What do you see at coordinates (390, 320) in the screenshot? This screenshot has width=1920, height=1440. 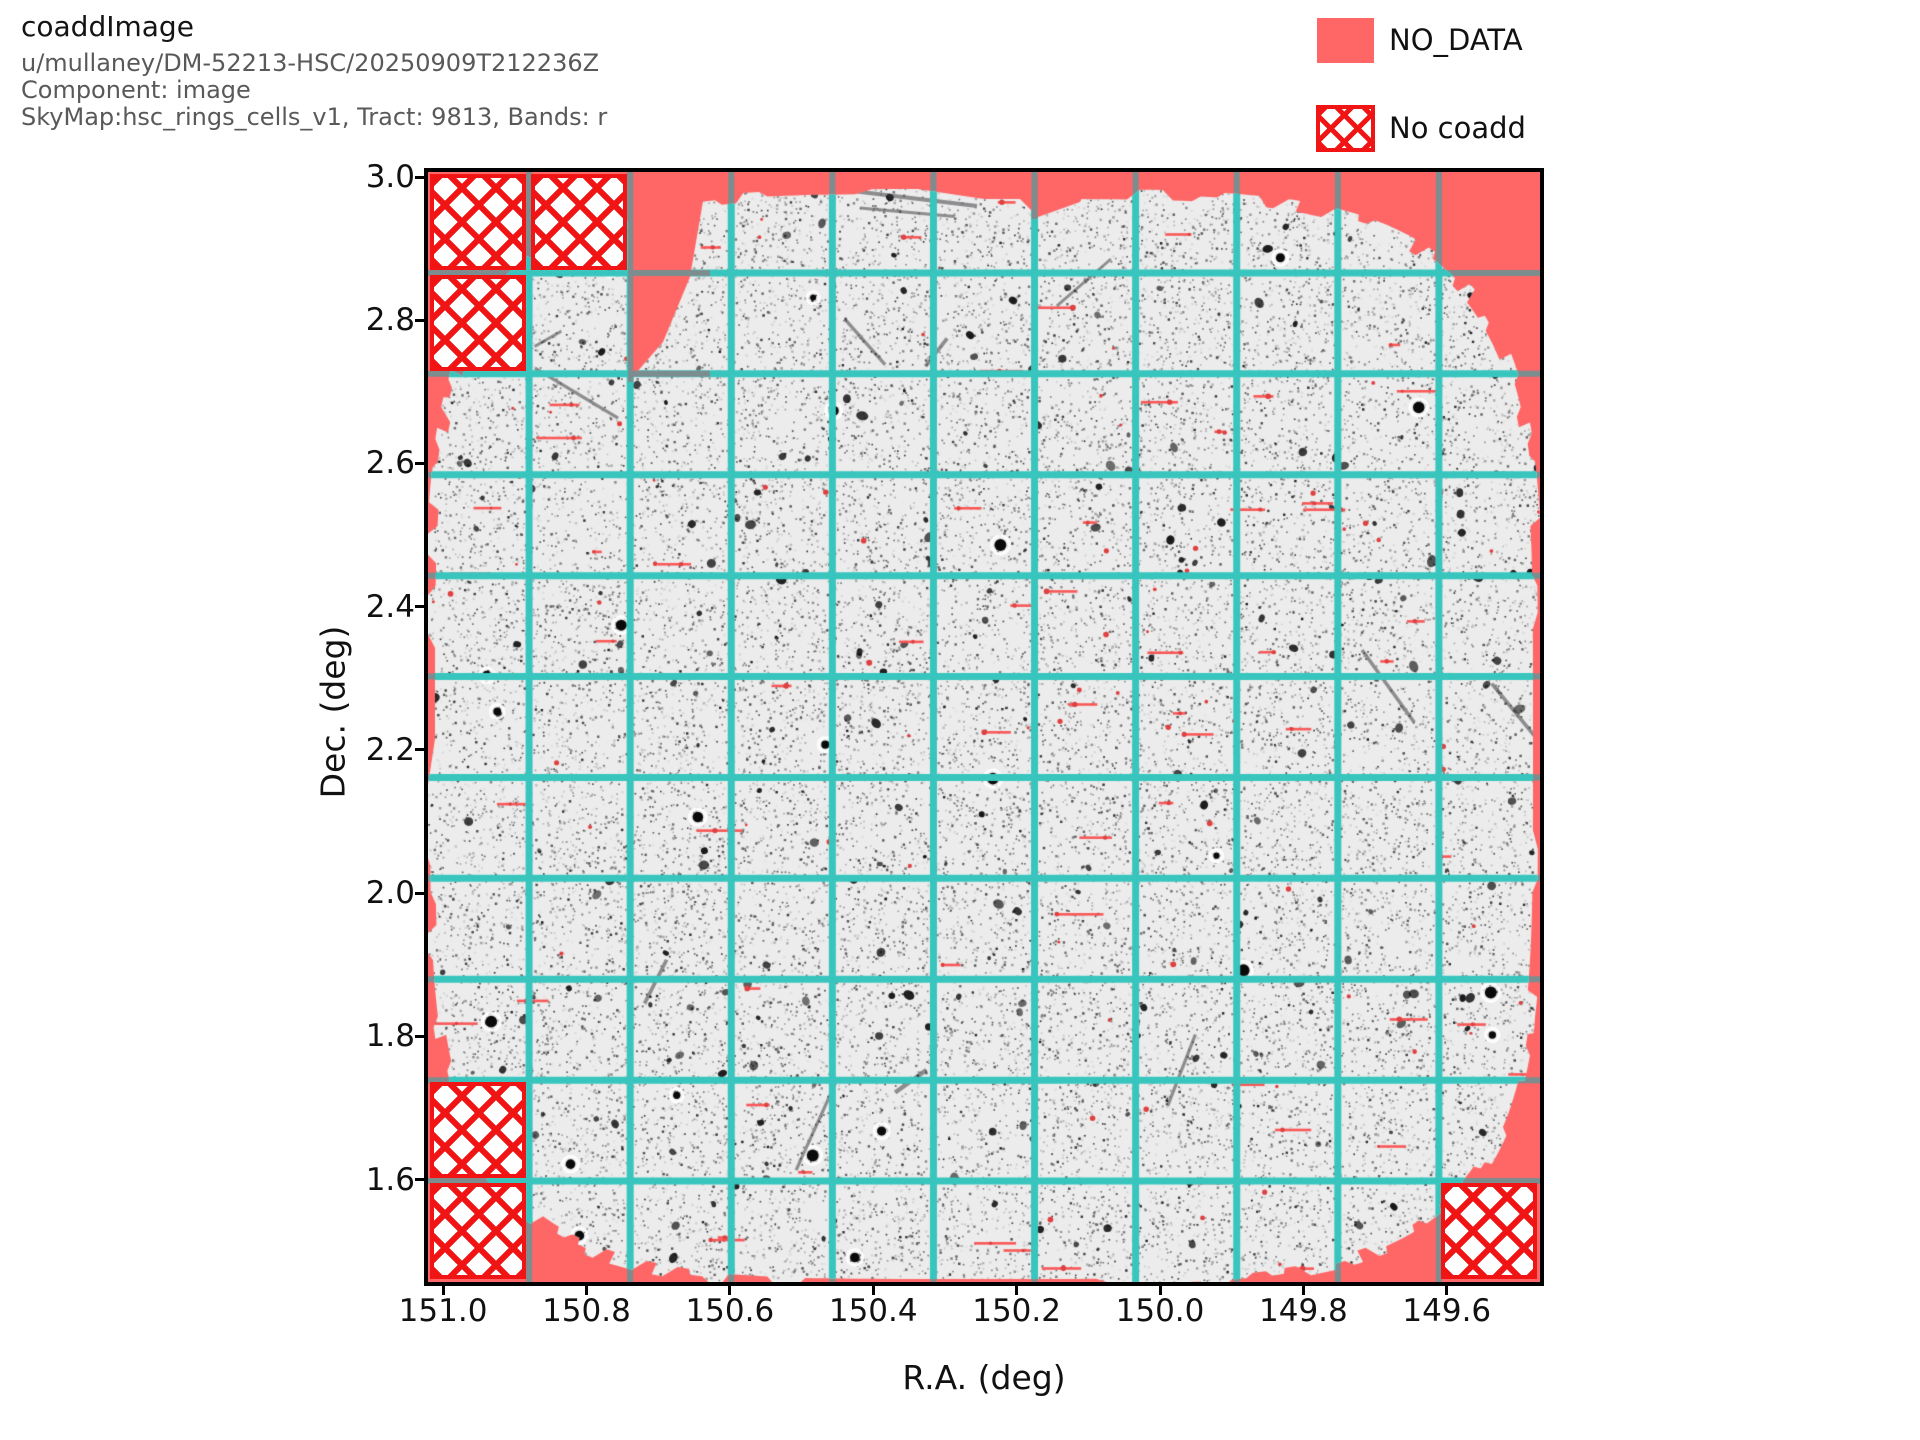 I see `y-tick-label: 2.8` at bounding box center [390, 320].